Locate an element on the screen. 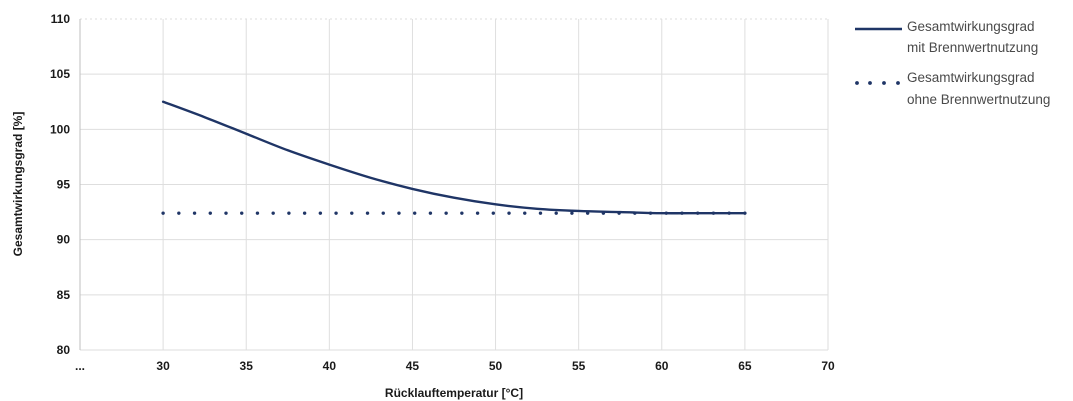 The image size is (1073, 401). x-tick-label: 45 is located at coordinates (413, 366).